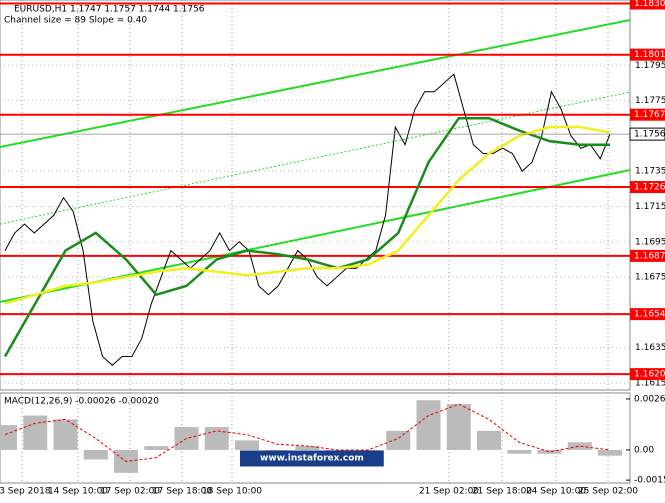 The image size is (665, 503). What do you see at coordinates (650, 383) in the screenshot?
I see `y-tick-label: 1.1615` at bounding box center [650, 383].